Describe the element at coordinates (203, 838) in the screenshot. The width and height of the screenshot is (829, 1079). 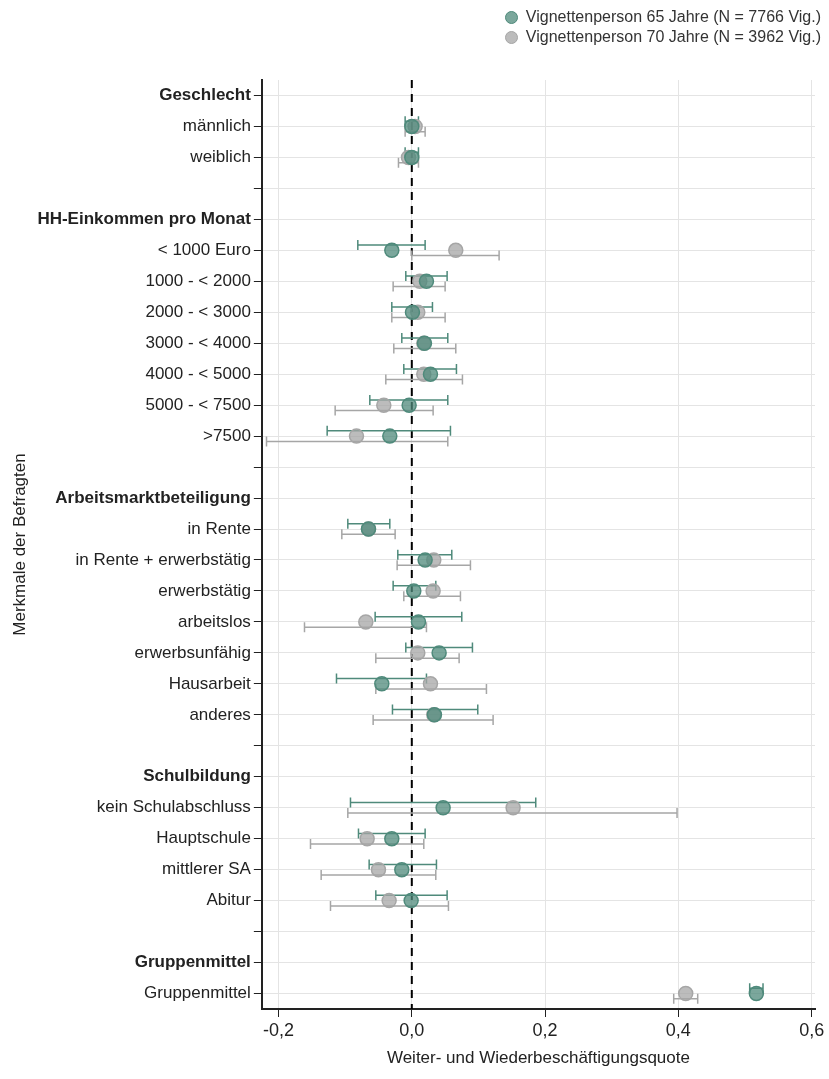
I see `y-tick-label: Hauptschule` at that location.